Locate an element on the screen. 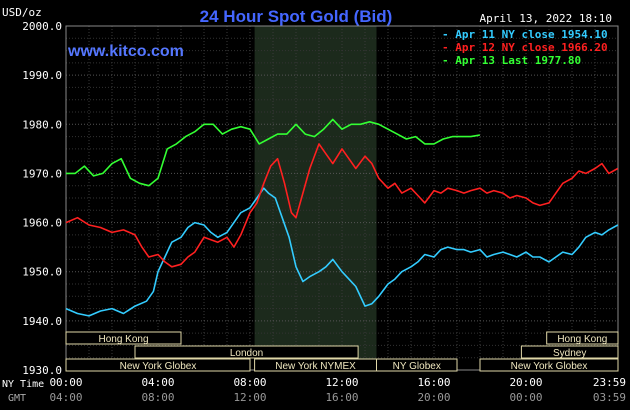  unit-label: USD/oz is located at coordinates (22, 12).